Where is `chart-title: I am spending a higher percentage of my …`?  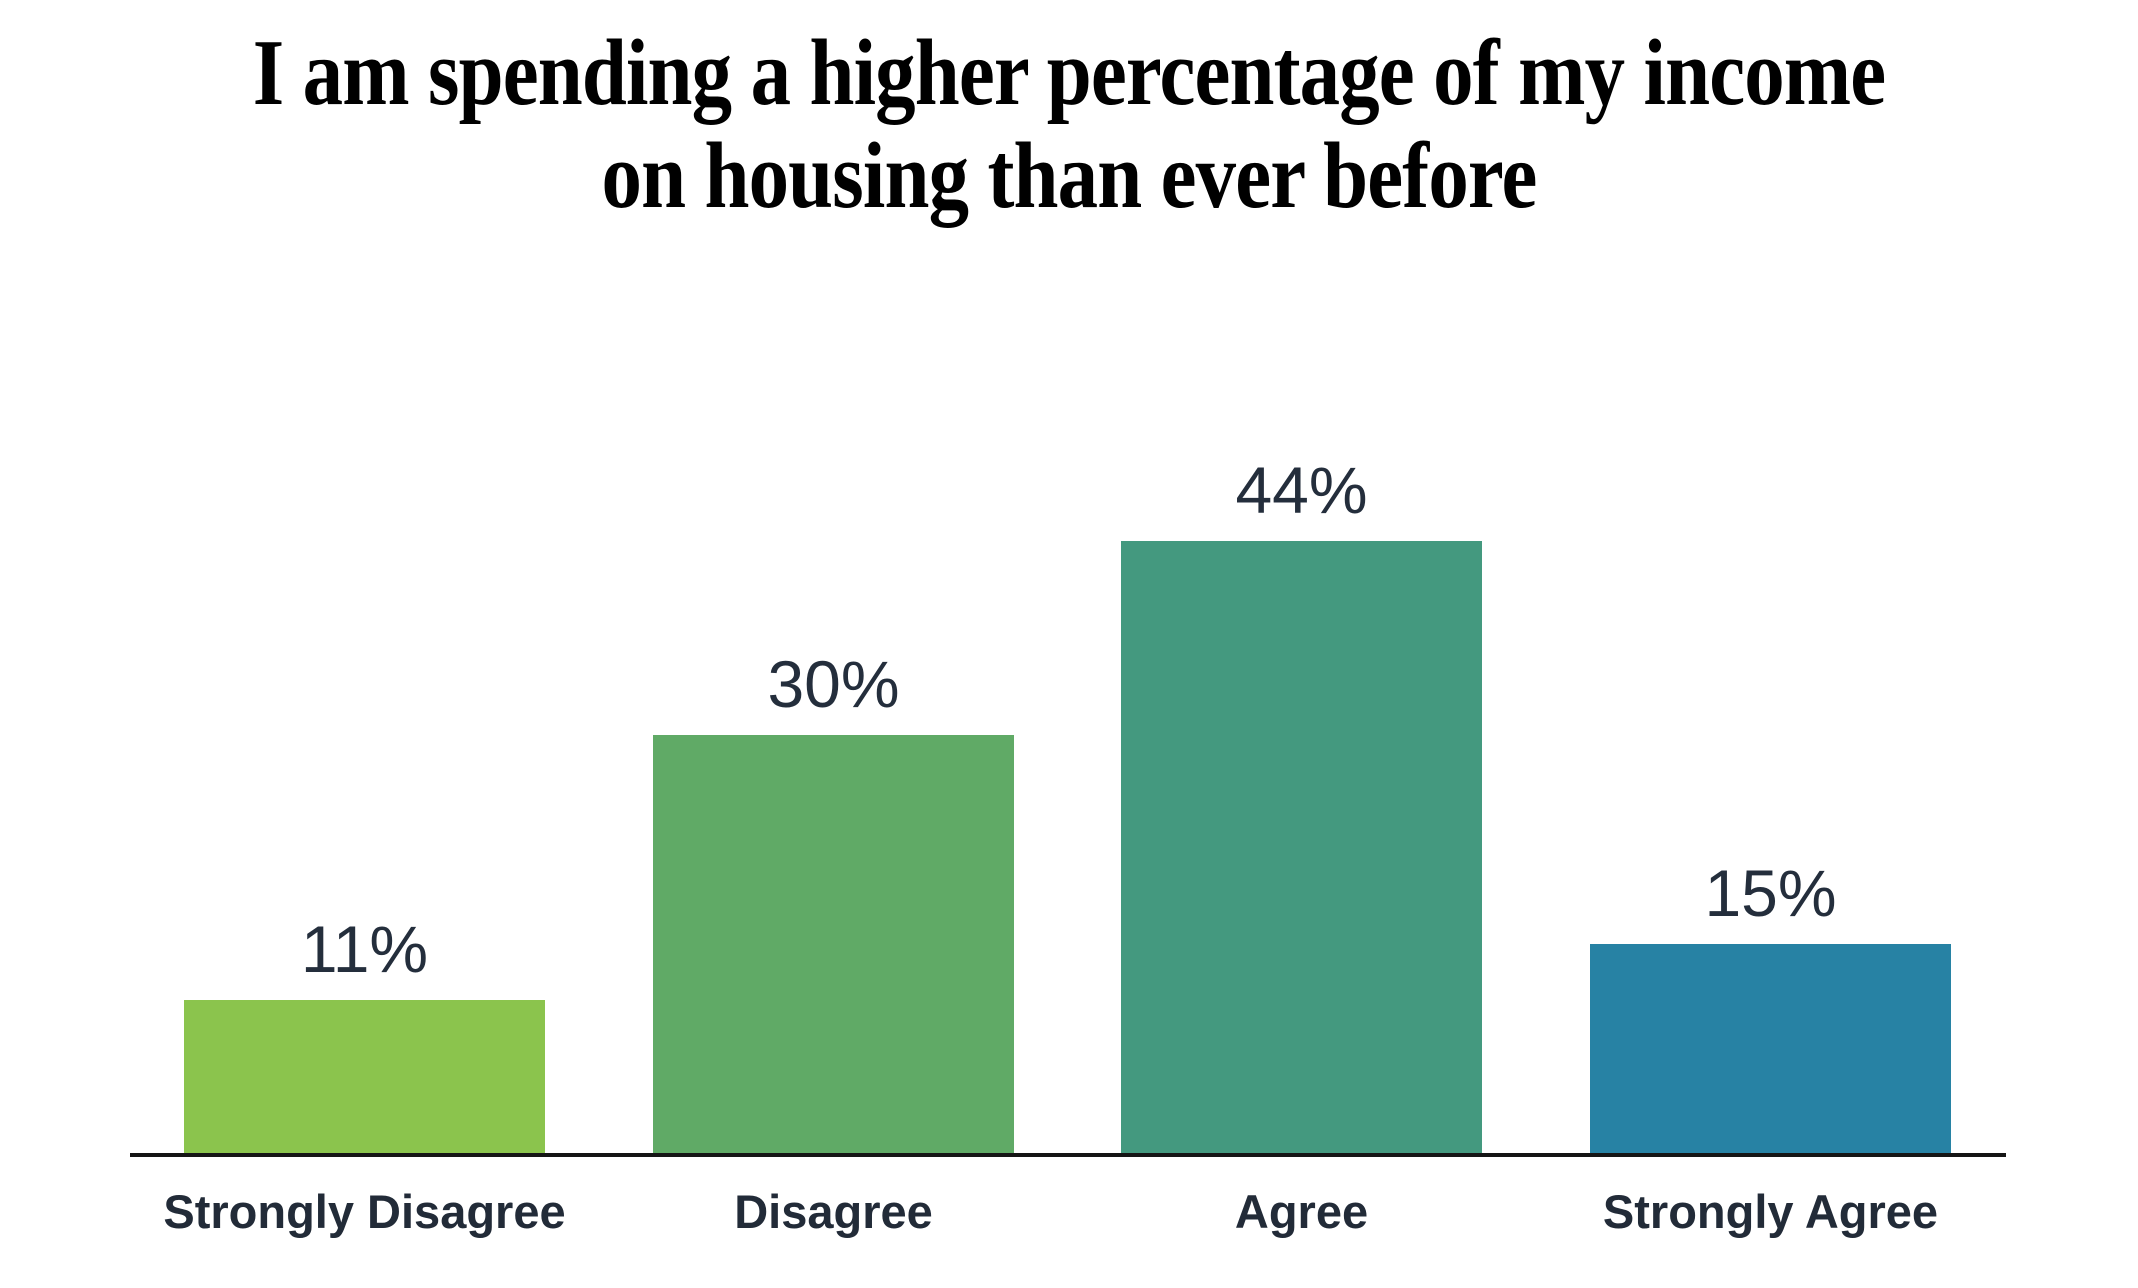
chart-title: I am spending a higher percentage of my … is located at coordinates (1069, 125).